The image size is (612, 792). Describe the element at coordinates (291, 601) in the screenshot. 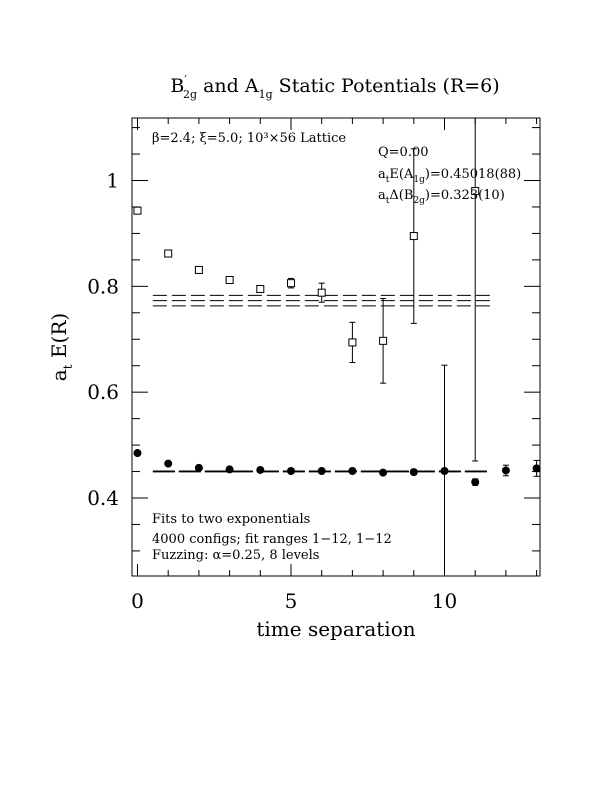

I see `x-tick-label: 5` at that location.